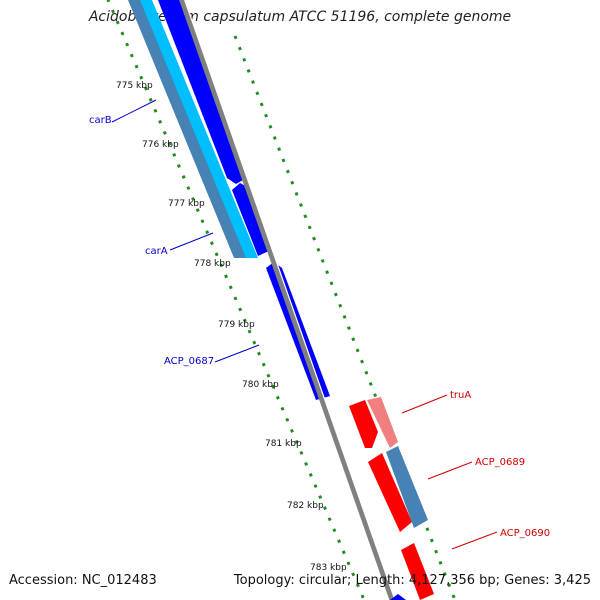  What do you see at coordinates (134, 86) in the screenshot?
I see `tick-label: 775 kbp` at bounding box center [134, 86].